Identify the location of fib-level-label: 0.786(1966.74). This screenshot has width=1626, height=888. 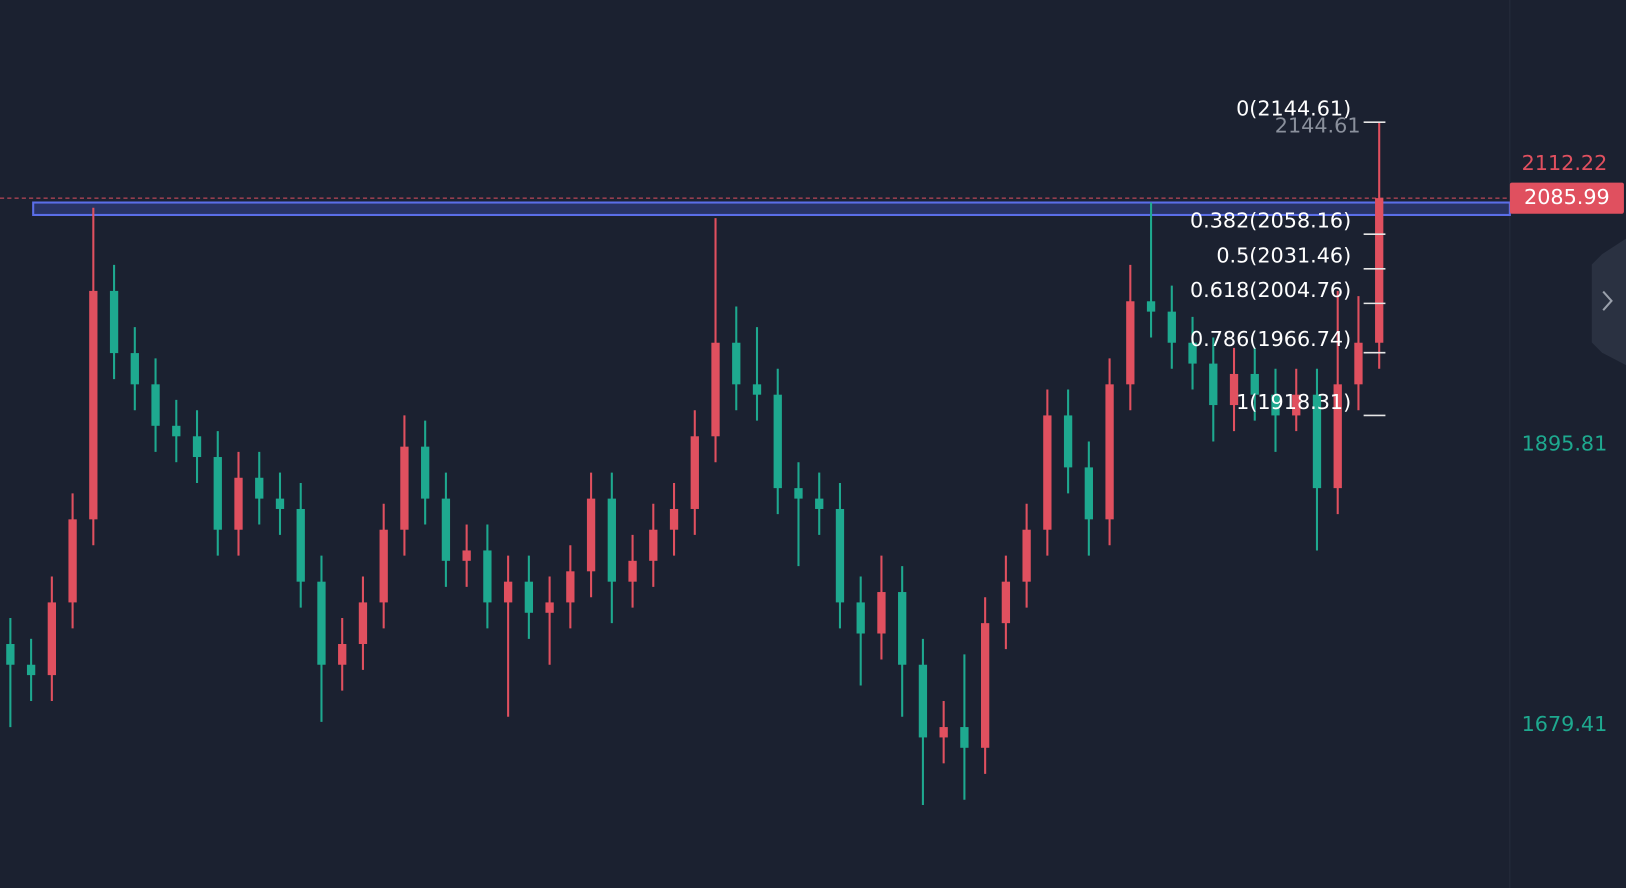
(1270, 339).